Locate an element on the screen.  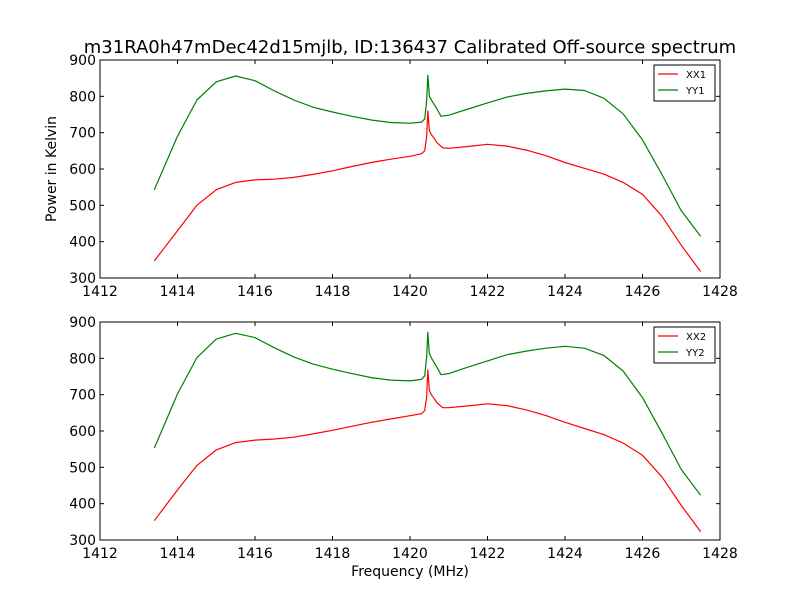
y-axis-label: Power in Kelvin is located at coordinates (52, 169).